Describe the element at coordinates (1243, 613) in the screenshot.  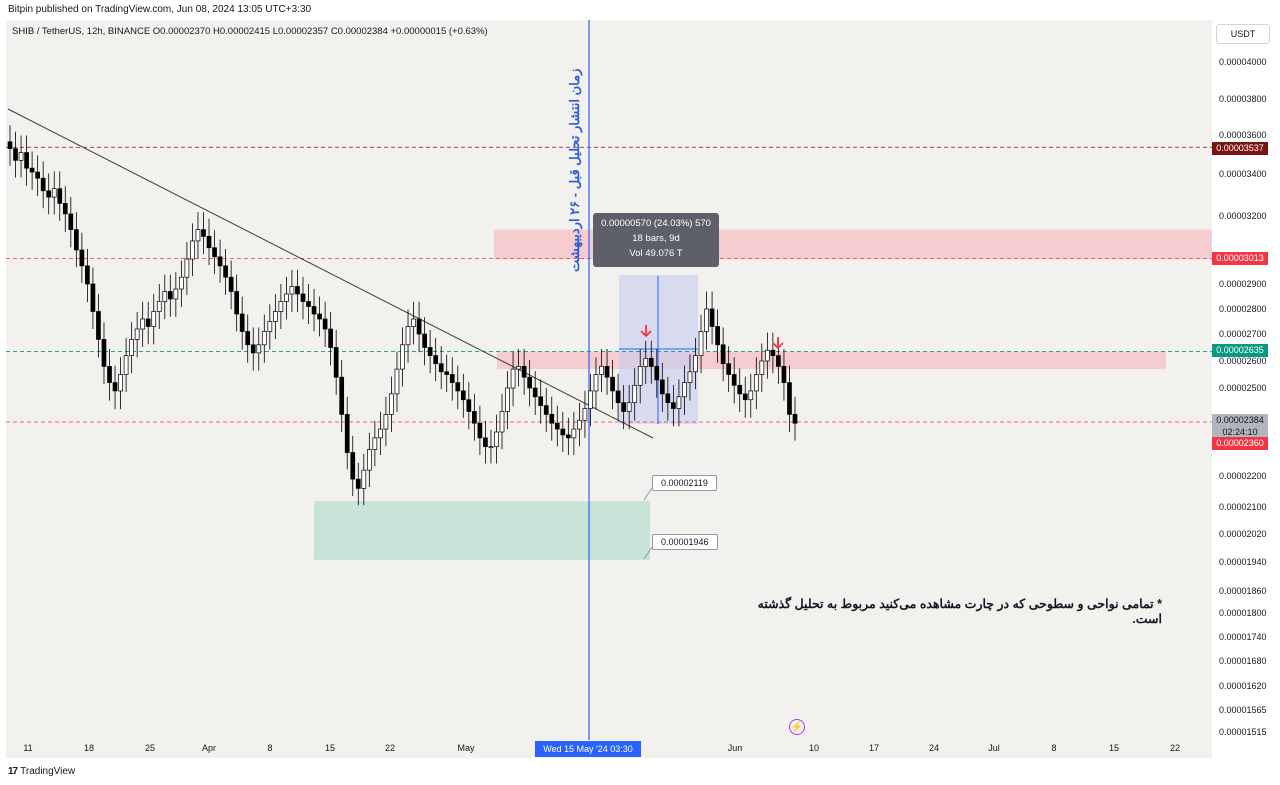
I see `y-tick-label: 0.00001800` at that location.